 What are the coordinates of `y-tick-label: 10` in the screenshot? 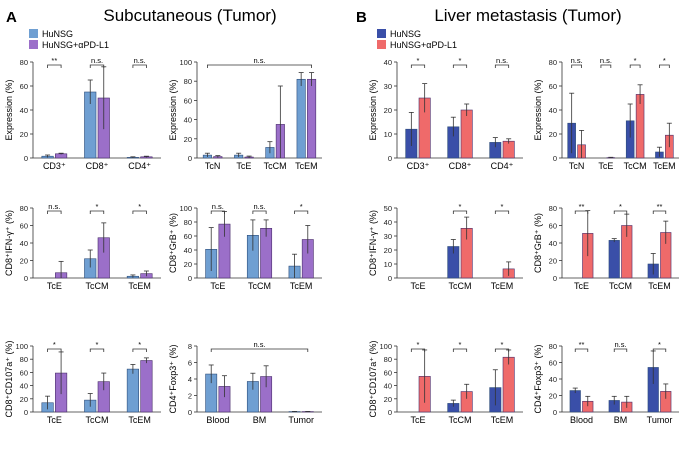 It's located at (388, 264).